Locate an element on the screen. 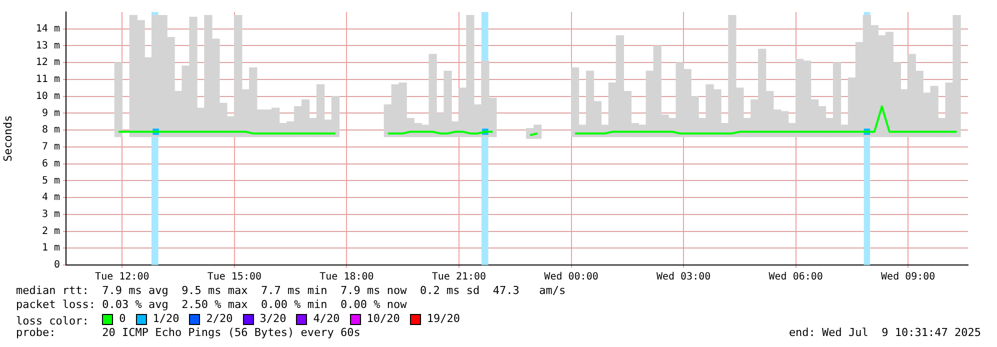 The image size is (997, 347). y-tick-label: 14 m is located at coordinates (48, 28).